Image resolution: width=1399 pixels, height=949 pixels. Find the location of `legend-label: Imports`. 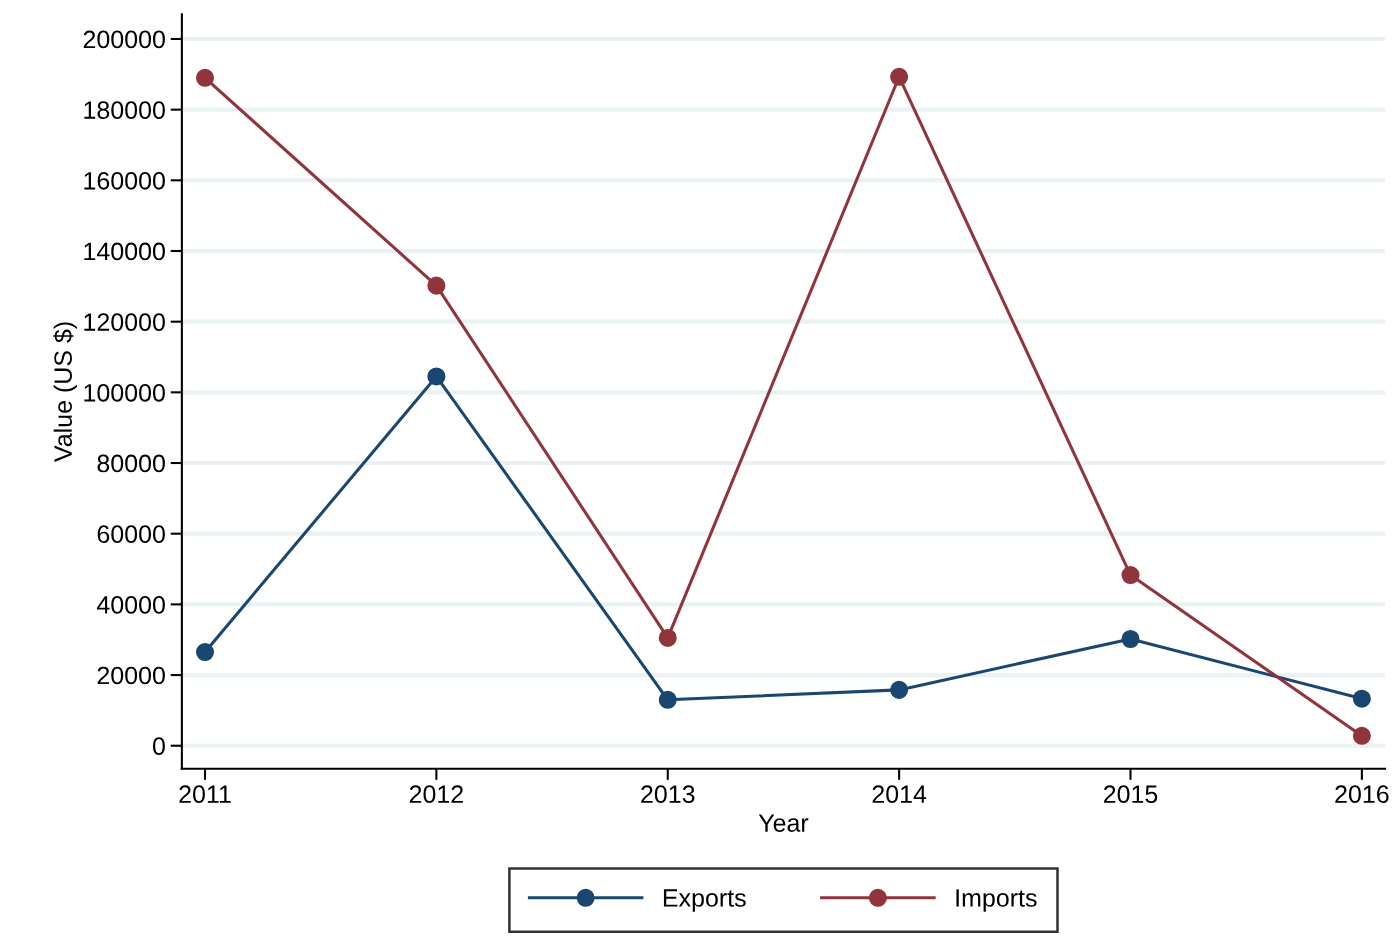

legend-label: Imports is located at coordinates (996, 900).